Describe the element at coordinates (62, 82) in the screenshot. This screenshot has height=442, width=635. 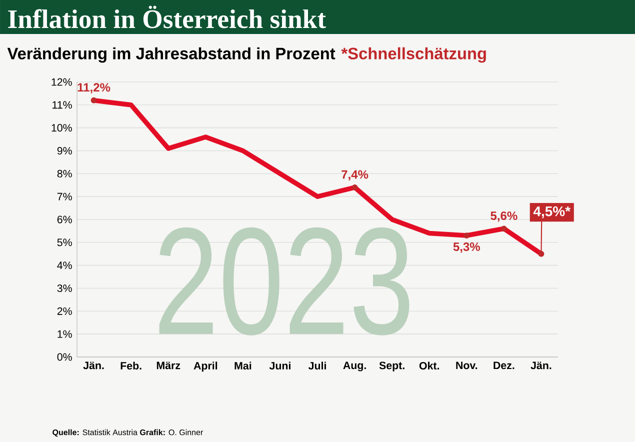
I see `y-tick-label: 12%` at that location.